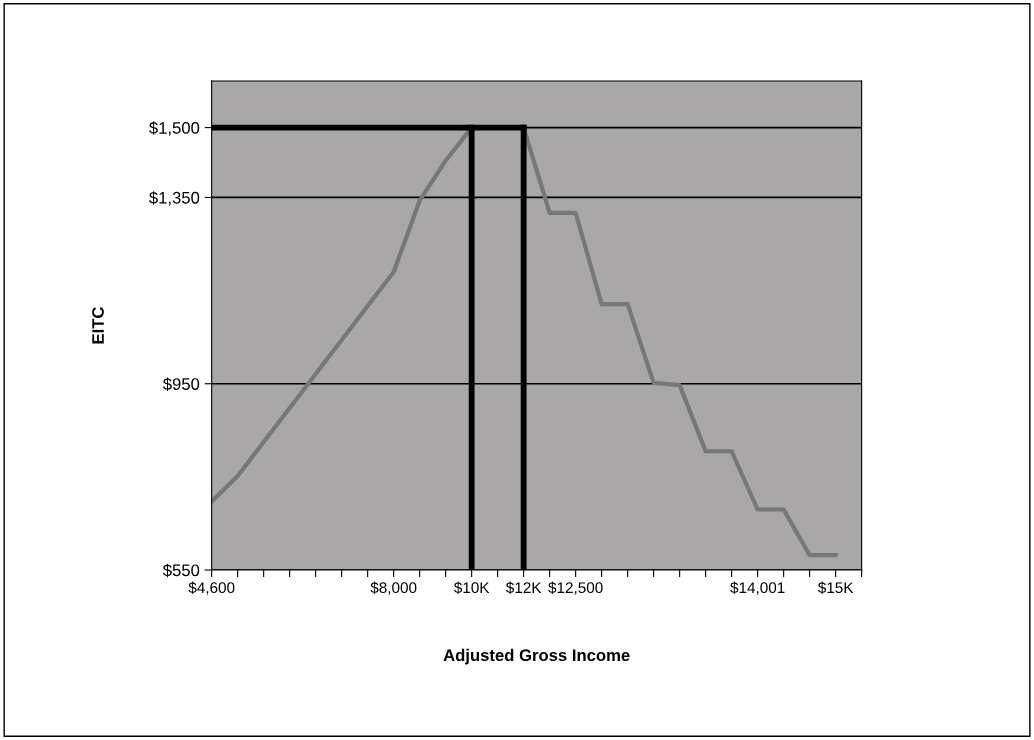 Image resolution: width=1034 pixels, height=740 pixels. I want to click on y-tick-label: $1,350, so click(174, 198).